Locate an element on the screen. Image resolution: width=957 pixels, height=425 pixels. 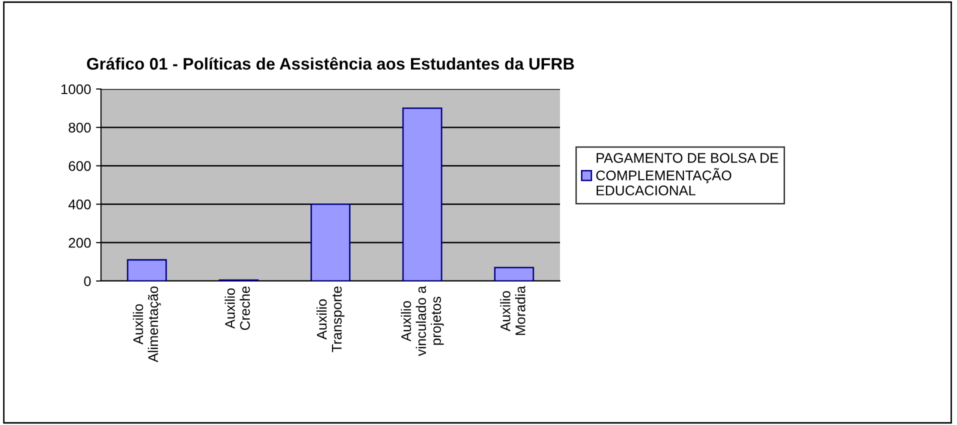
y-tick-label: 1000 is located at coordinates (76, 89).